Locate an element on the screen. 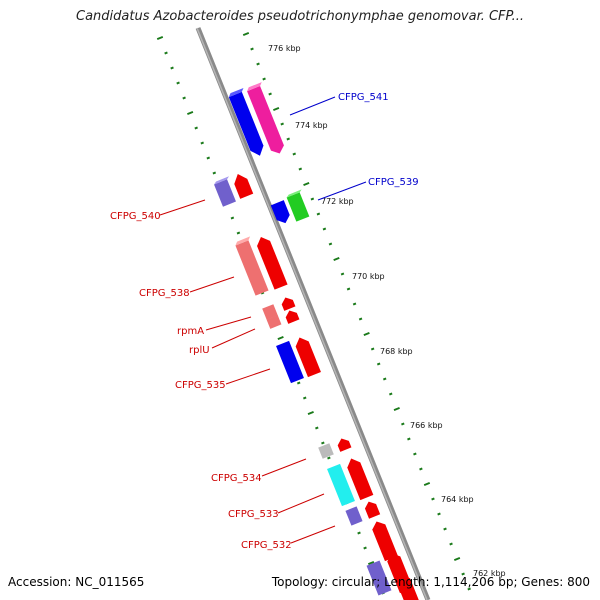  gene-rplu-companion is located at coordinates (292, 316).